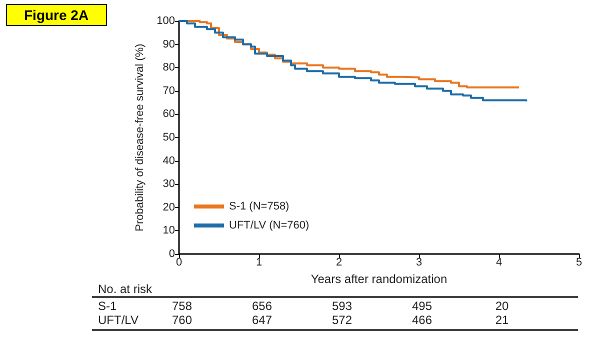 The width and height of the screenshot is (590, 337). What do you see at coordinates (168, 68) in the screenshot?
I see `y-tick-label: 80` at bounding box center [168, 68].